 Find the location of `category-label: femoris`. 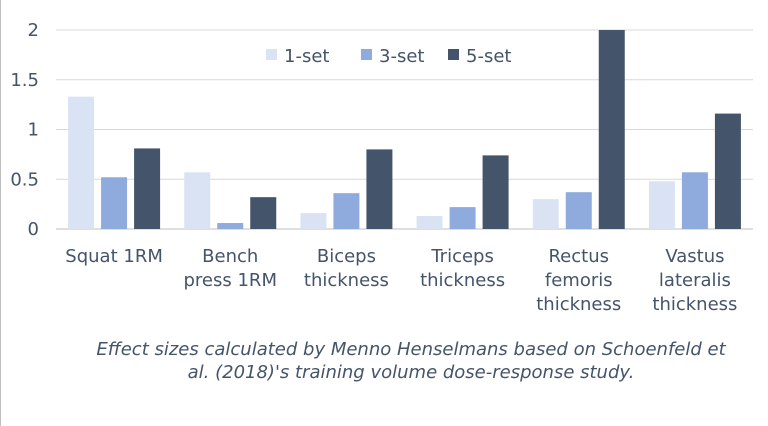

category-label: femoris is located at coordinates (579, 280).